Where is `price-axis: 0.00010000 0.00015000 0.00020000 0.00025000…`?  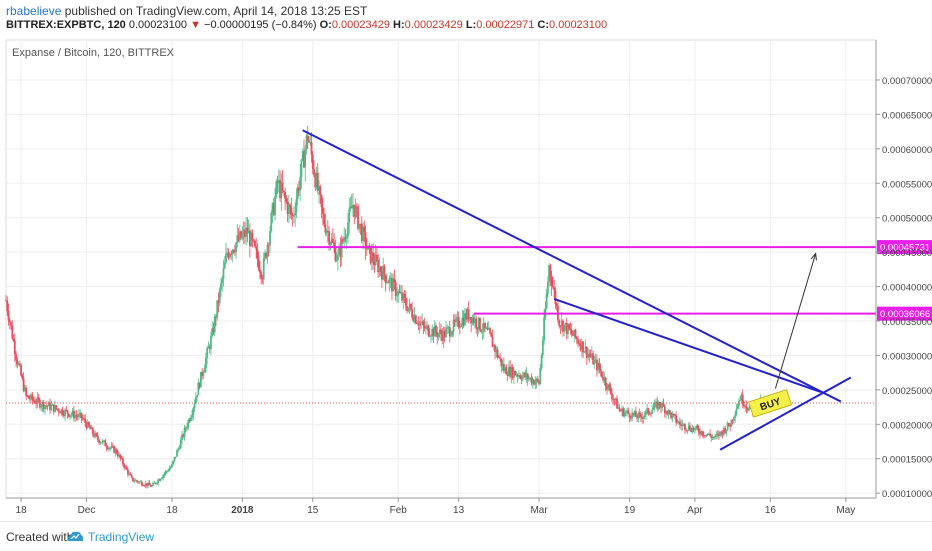
price-axis: 0.00010000 0.00015000 0.00020000 0.00025000… is located at coordinates (903, 270).